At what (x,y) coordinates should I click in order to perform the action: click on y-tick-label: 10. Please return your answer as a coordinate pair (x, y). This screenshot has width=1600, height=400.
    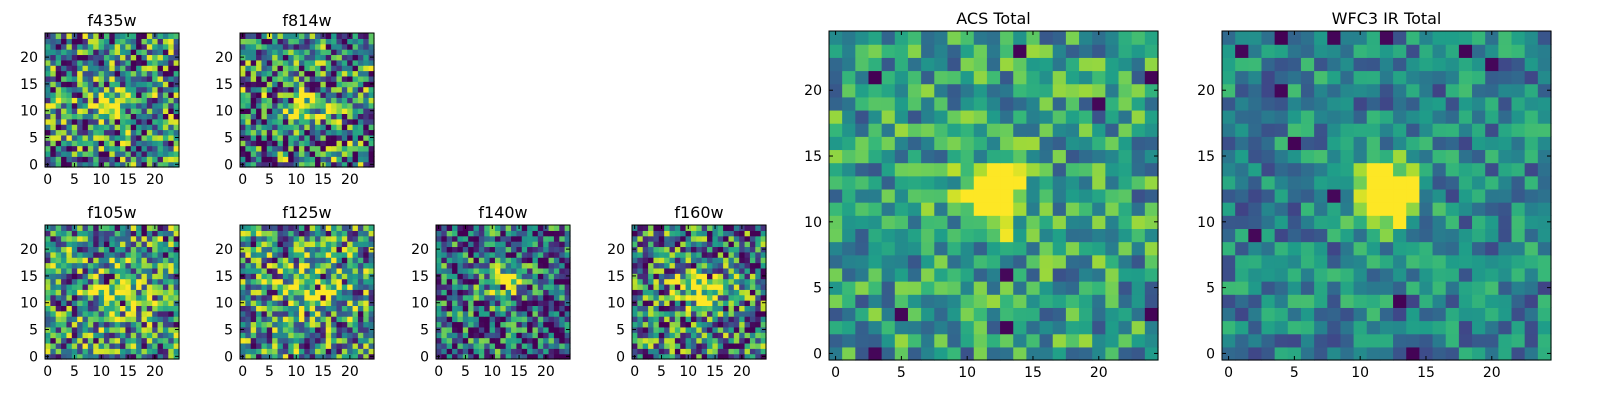
    Looking at the image, I should click on (29, 304).